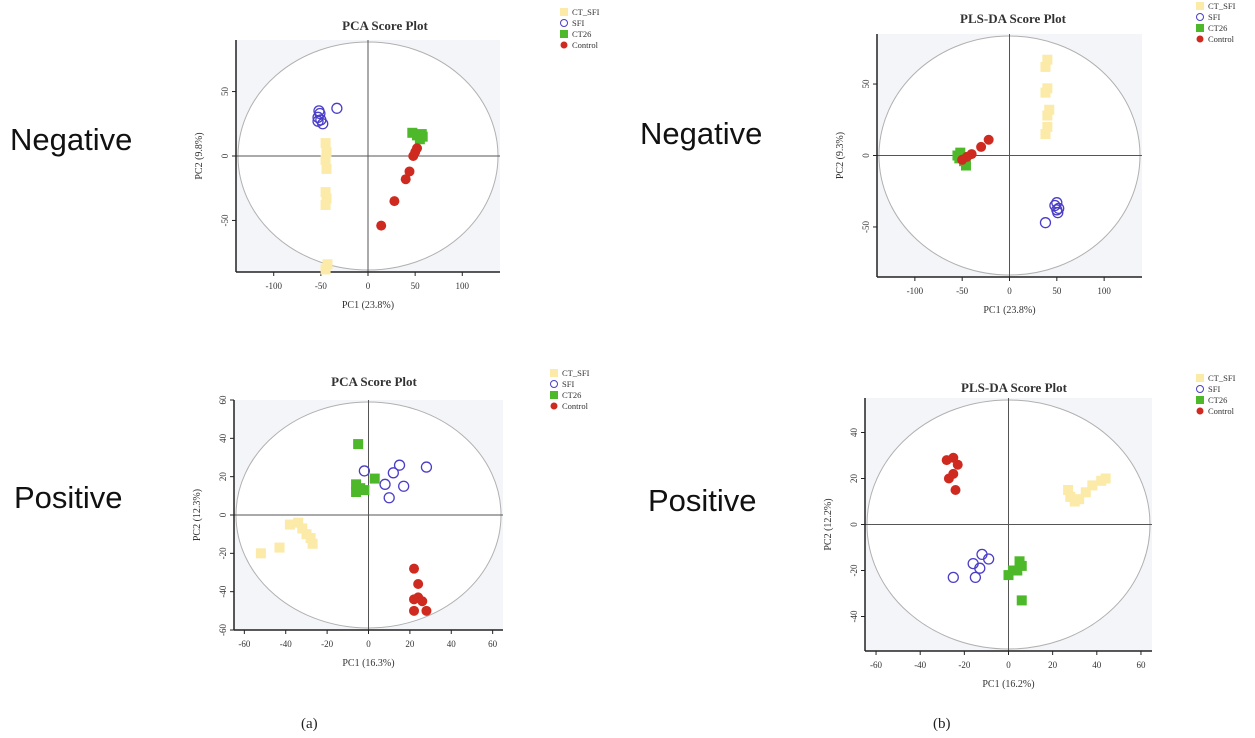 Image resolution: width=1255 pixels, height=738 pixels. I want to click on row-label-negative-a: Negative, so click(71, 139).